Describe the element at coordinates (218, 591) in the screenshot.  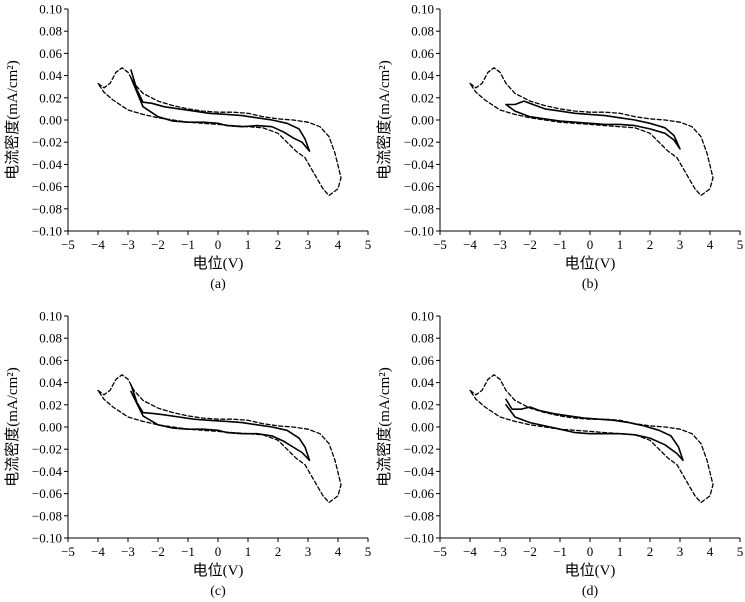
I see `panel-label: (c)` at that location.